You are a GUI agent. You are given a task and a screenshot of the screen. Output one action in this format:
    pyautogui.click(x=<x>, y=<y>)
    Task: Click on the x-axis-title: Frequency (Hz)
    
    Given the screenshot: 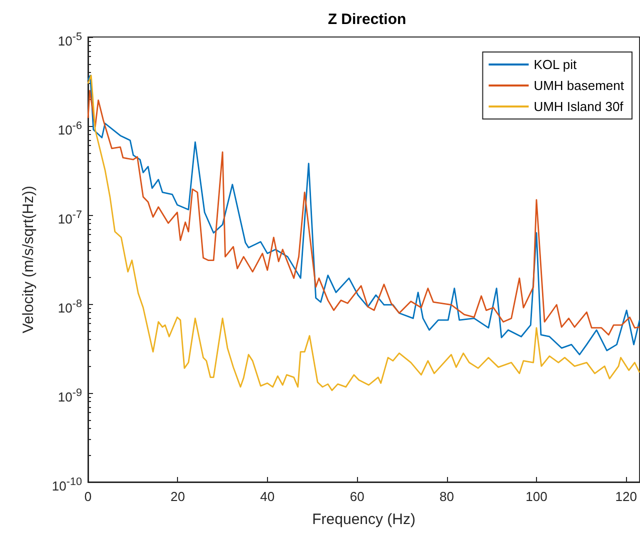 What is the action you would take?
    pyautogui.click(x=364, y=519)
    